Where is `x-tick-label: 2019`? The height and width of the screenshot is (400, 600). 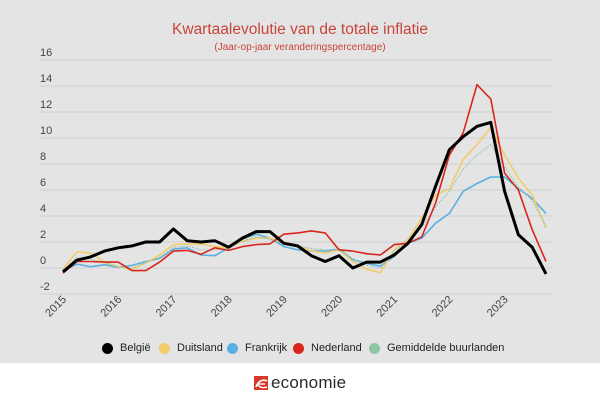
x-tick-label: 2019 is located at coordinates (277, 307).